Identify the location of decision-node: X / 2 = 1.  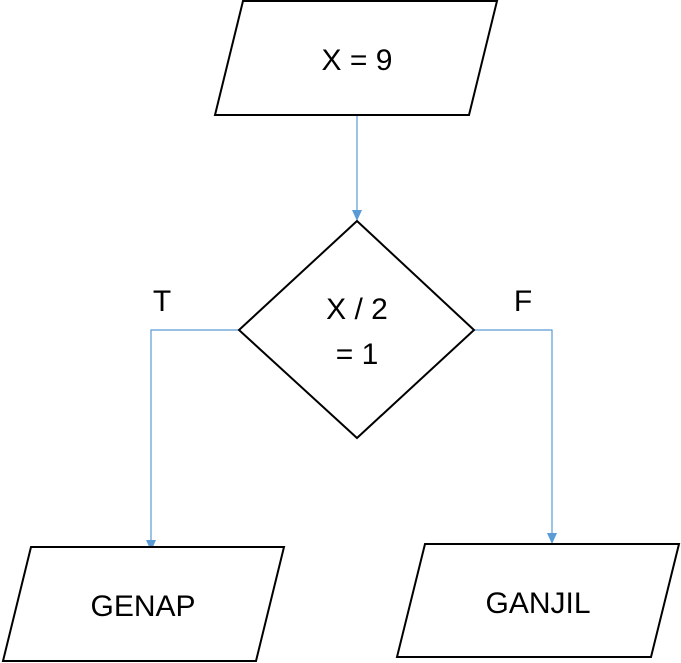
(356, 329).